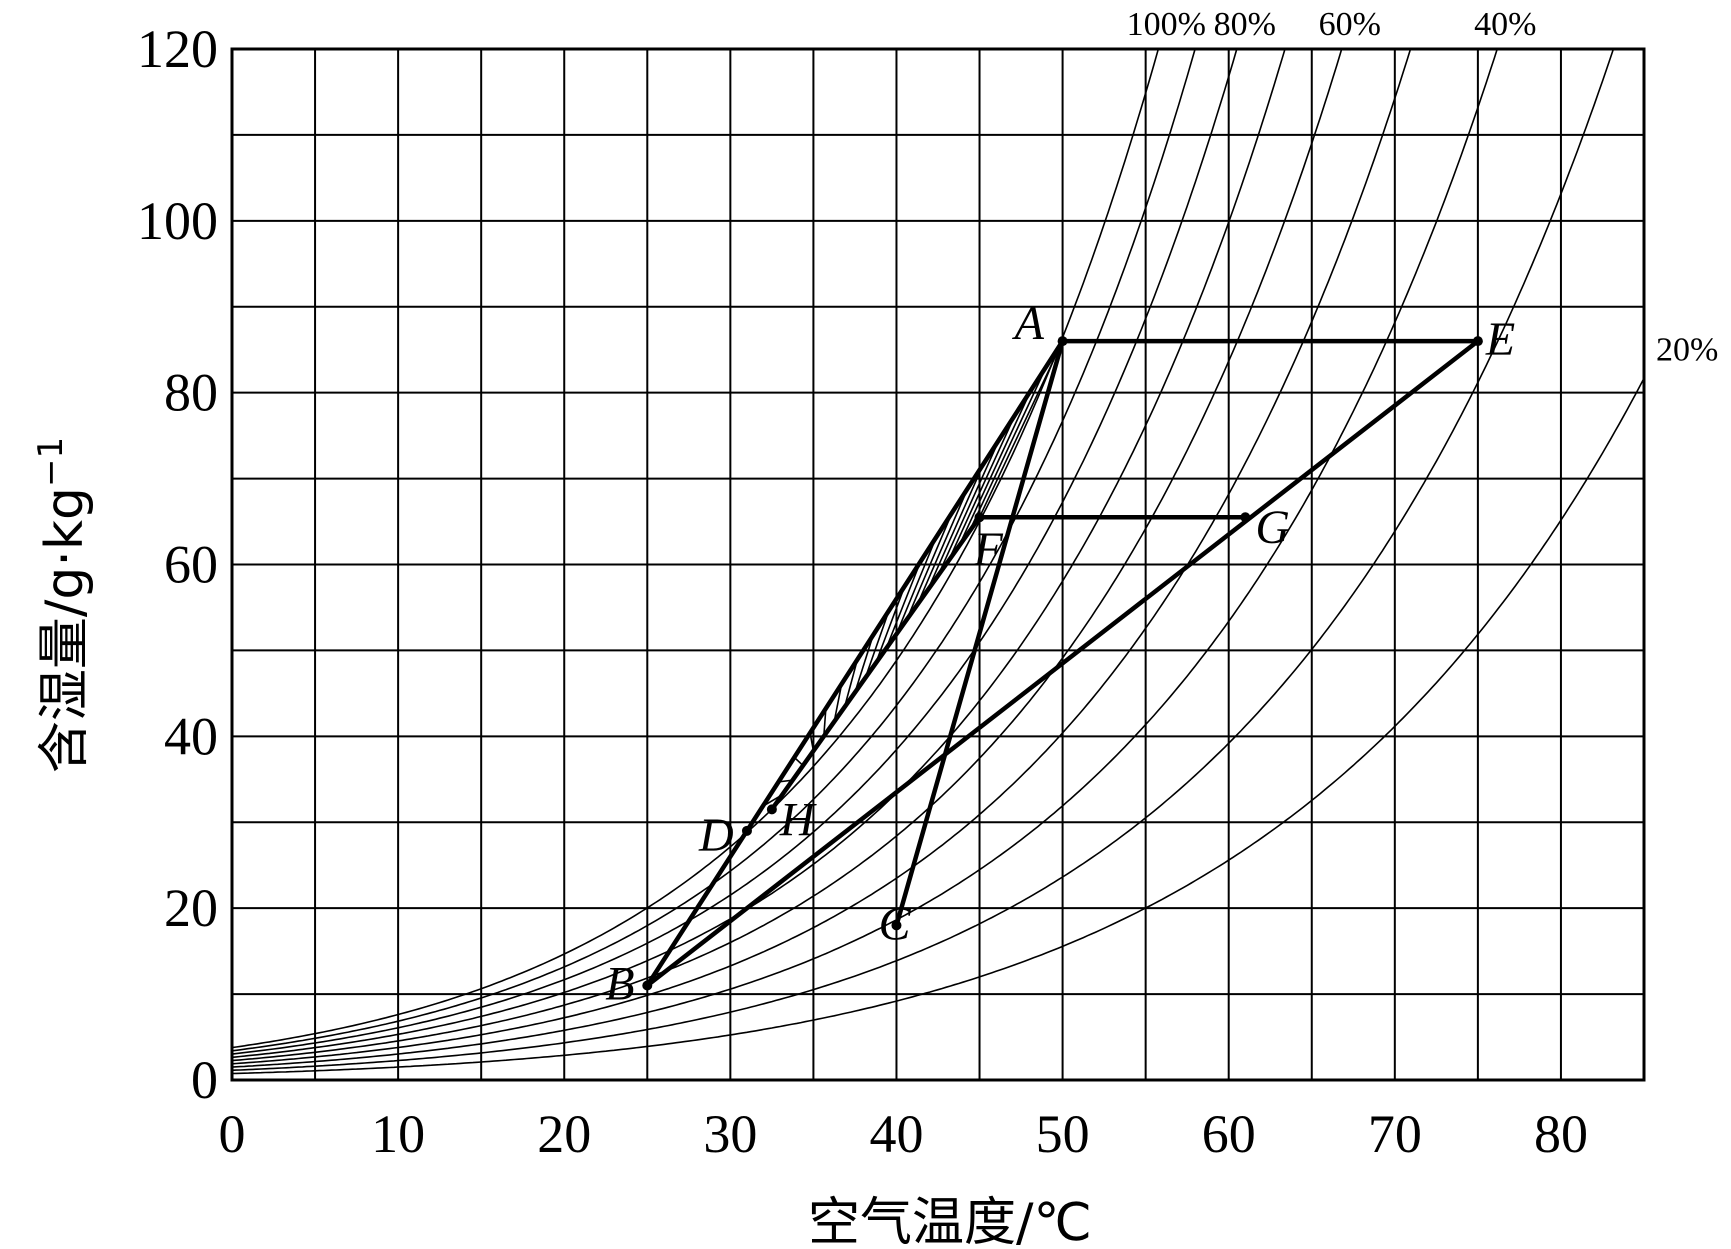 The width and height of the screenshot is (1731, 1249). Describe the element at coordinates (1395, 1134) in the screenshot. I see `x-tick-label: 70` at that location.